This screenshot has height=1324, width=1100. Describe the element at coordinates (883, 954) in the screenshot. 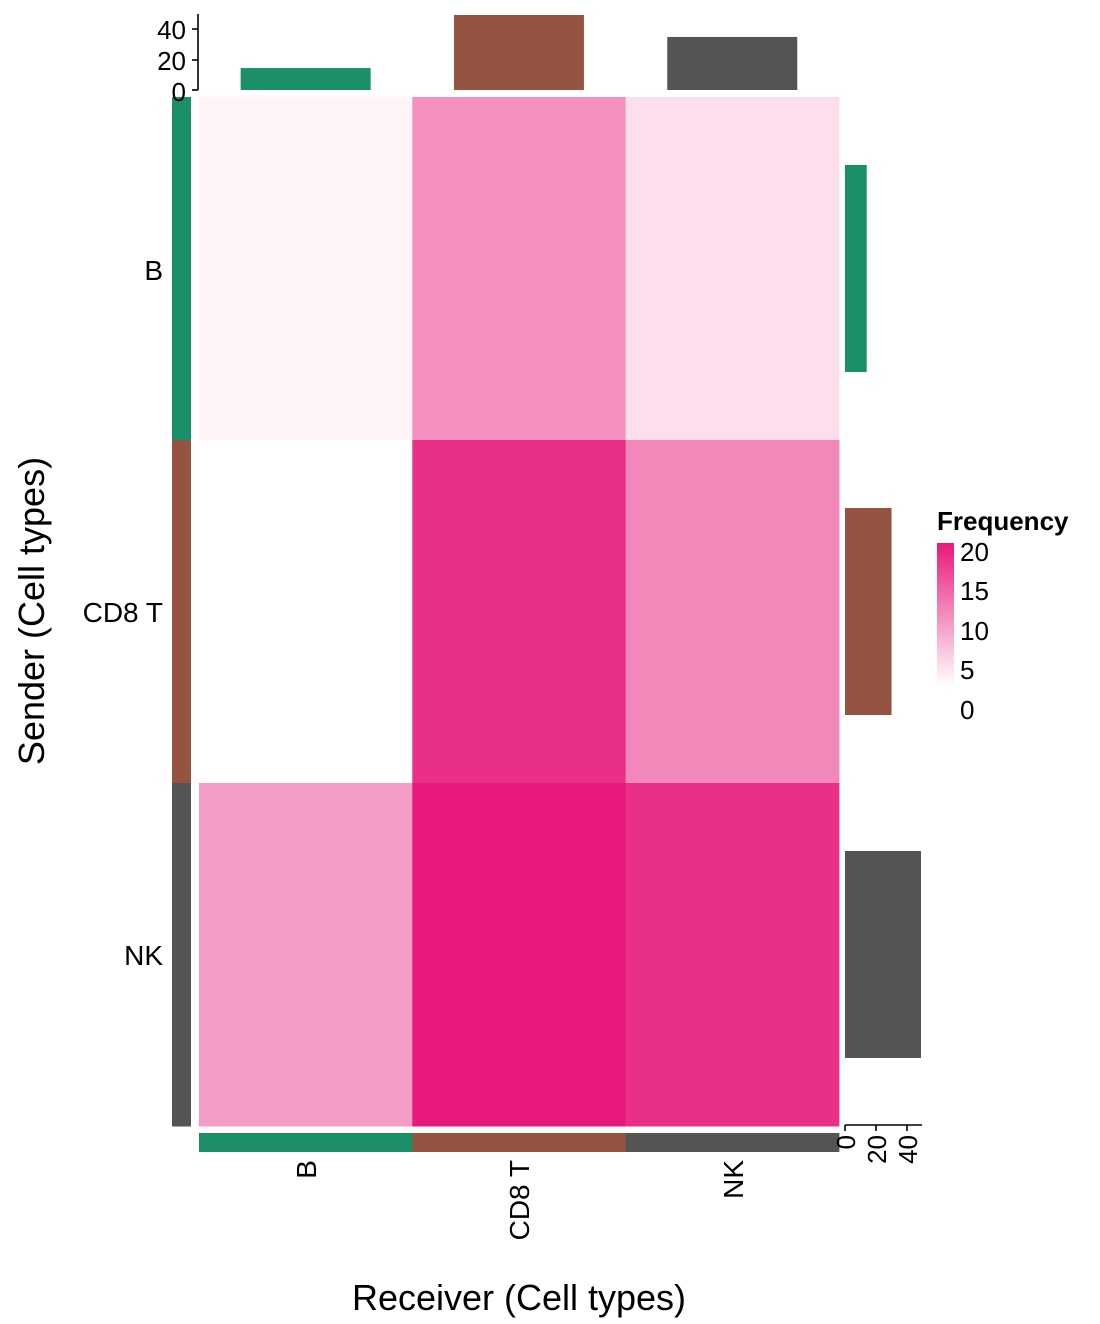

I see `right-bar-nk` at that location.